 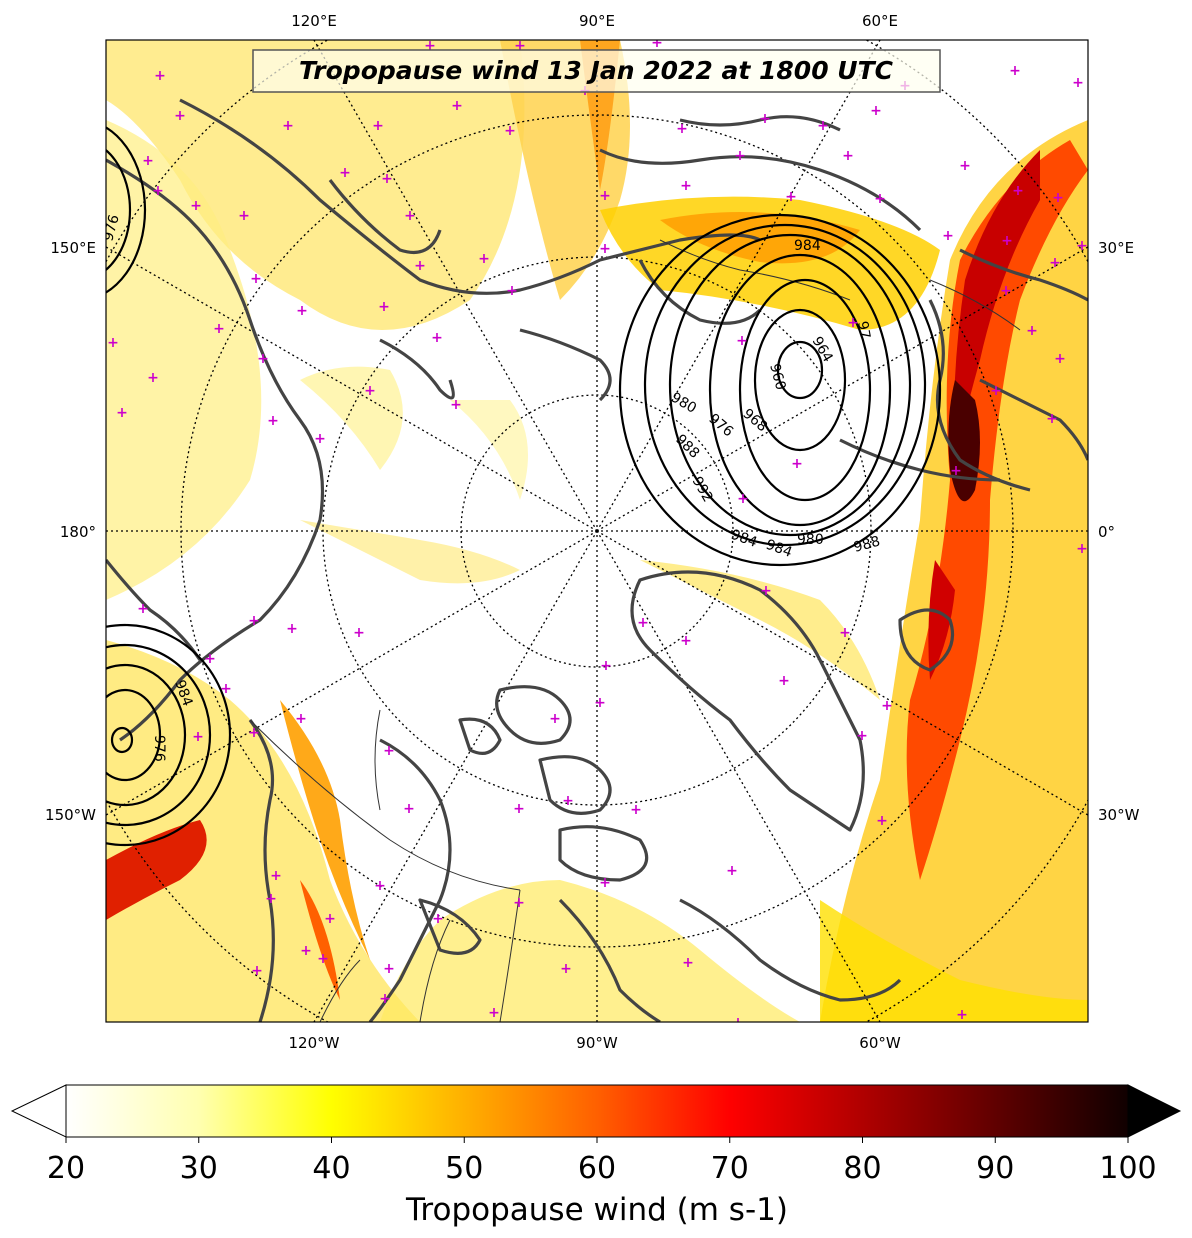 I want to click on colorbar-tick-label: 50, so click(x=464, y=1168).